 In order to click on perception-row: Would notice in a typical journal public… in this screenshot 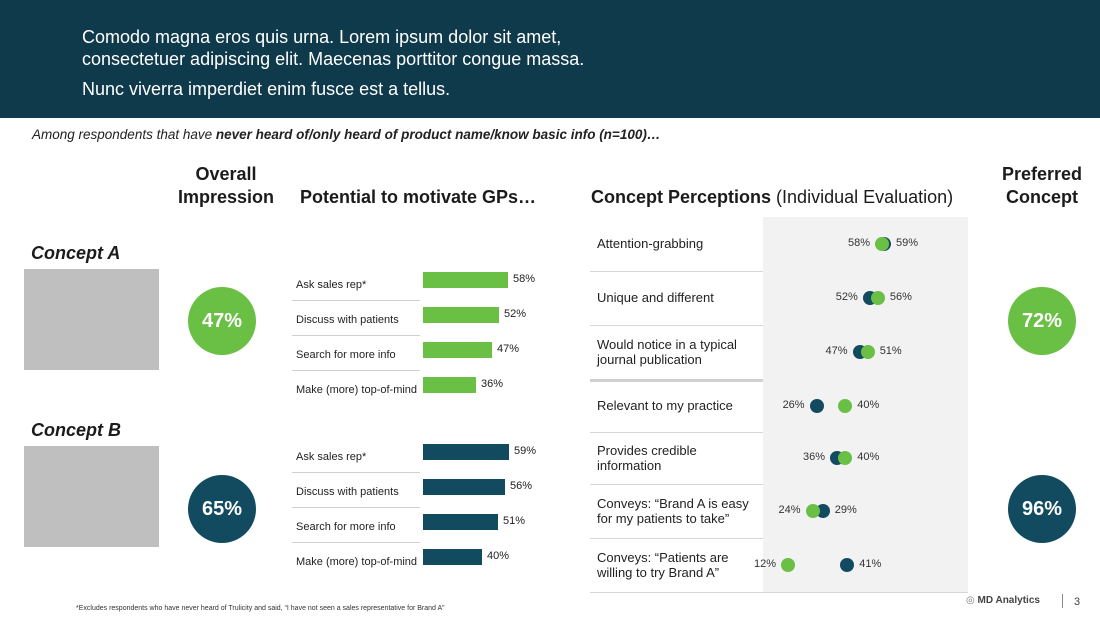, I will do `click(779, 353)`.